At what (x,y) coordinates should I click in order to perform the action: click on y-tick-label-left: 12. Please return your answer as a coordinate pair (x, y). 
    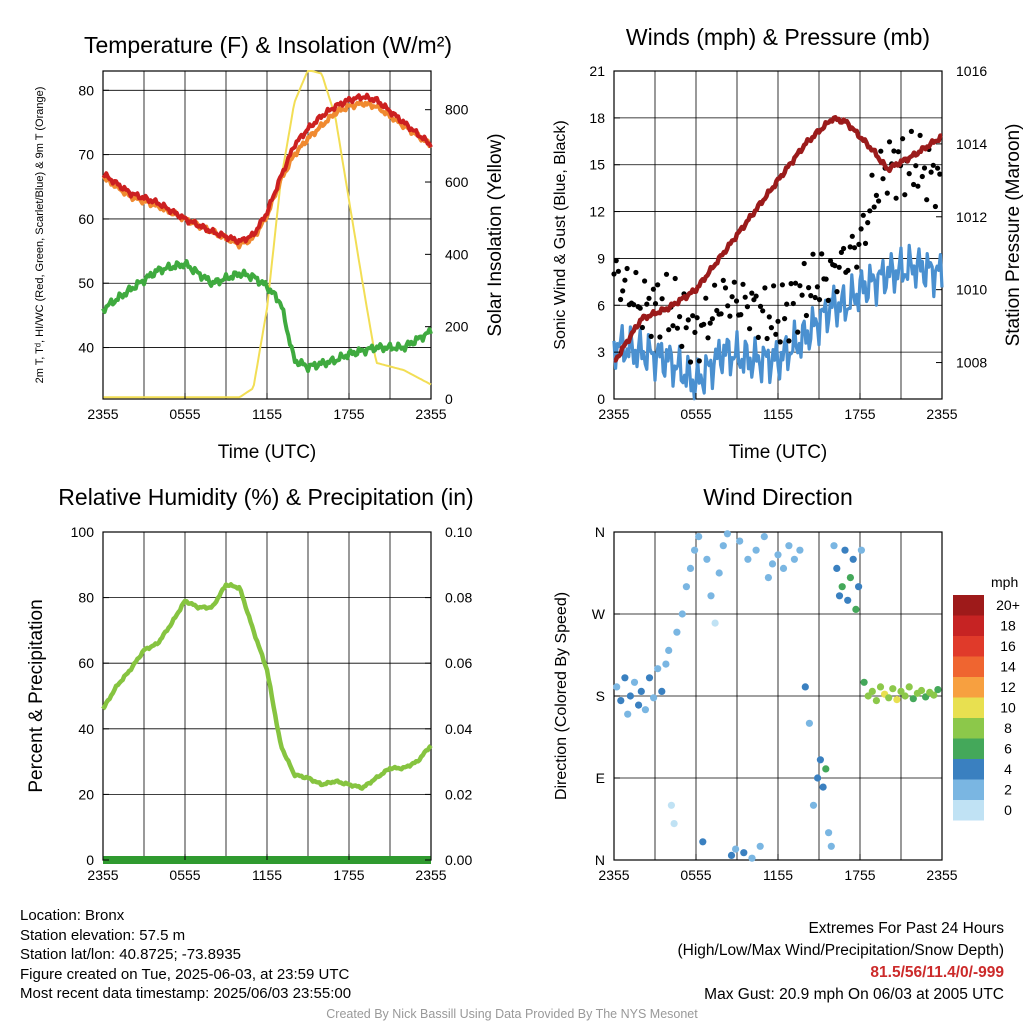
    Looking at the image, I should click on (597, 212).